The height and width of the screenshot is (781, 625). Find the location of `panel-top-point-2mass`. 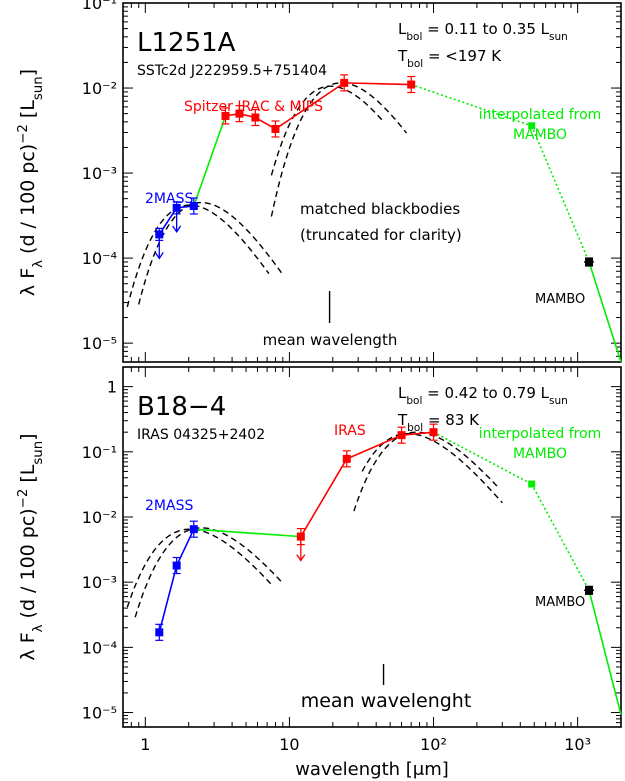

panel-top-point-2mass is located at coordinates (193, 205).